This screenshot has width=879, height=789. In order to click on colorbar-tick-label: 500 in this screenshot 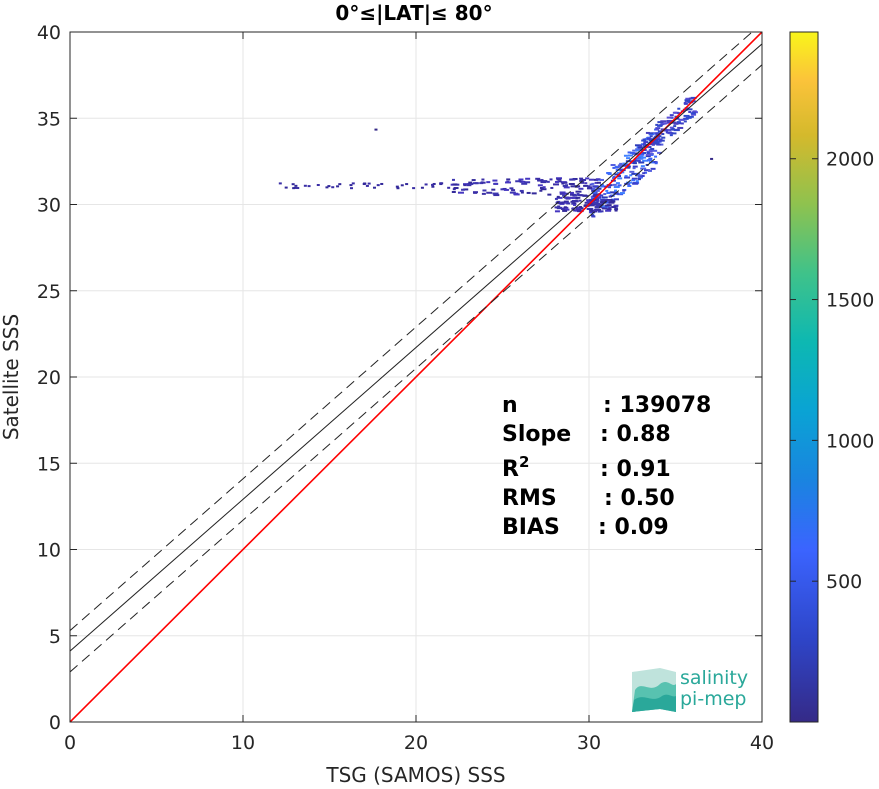, I will do `click(844, 582)`.